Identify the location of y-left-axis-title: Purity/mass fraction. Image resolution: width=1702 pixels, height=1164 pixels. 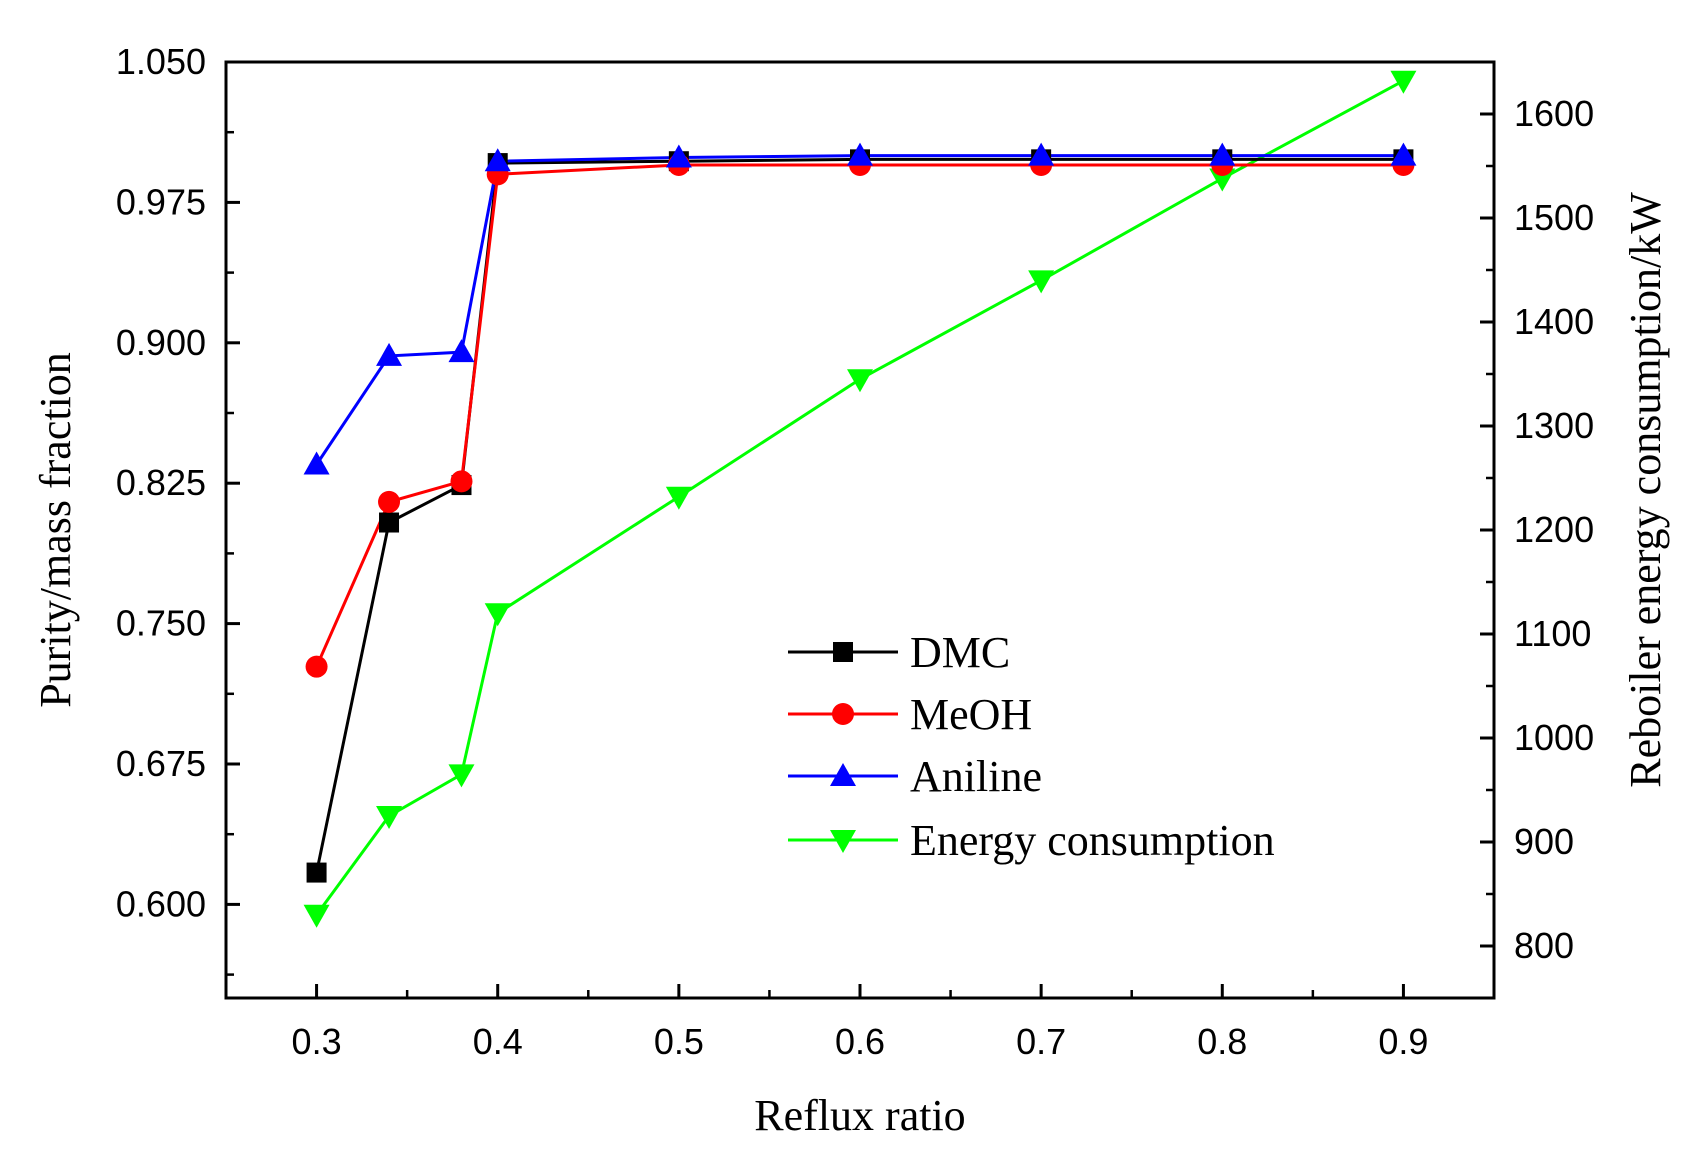
(55, 530).